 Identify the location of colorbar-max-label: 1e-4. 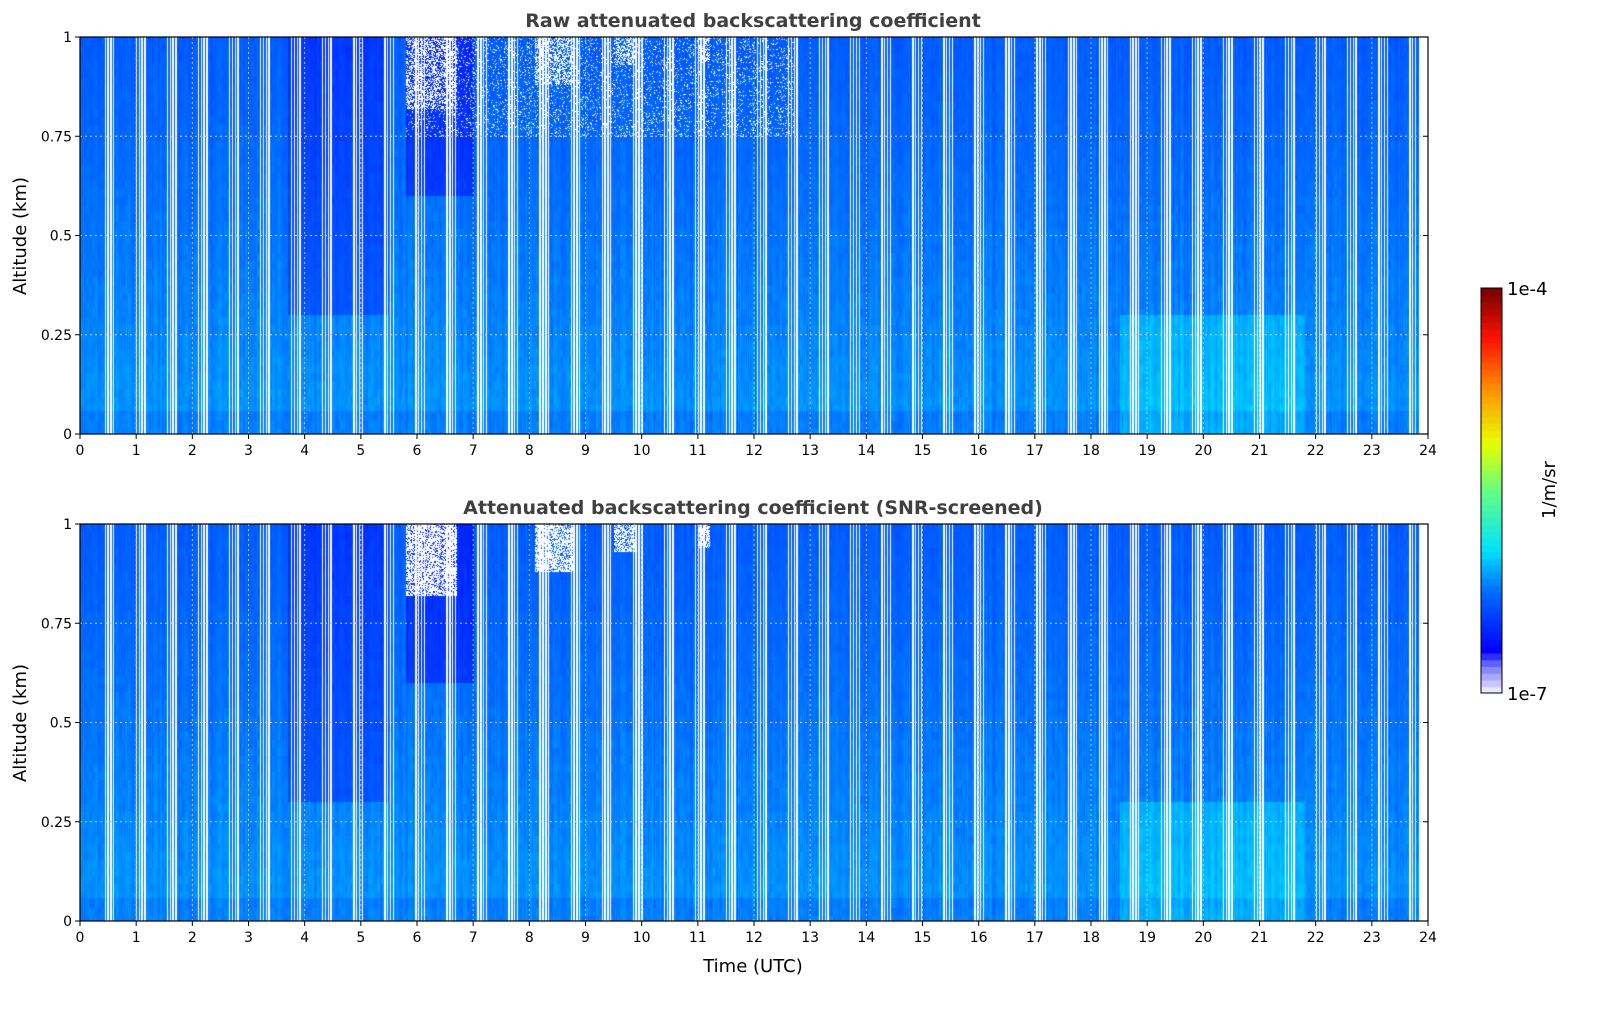
(1527, 289).